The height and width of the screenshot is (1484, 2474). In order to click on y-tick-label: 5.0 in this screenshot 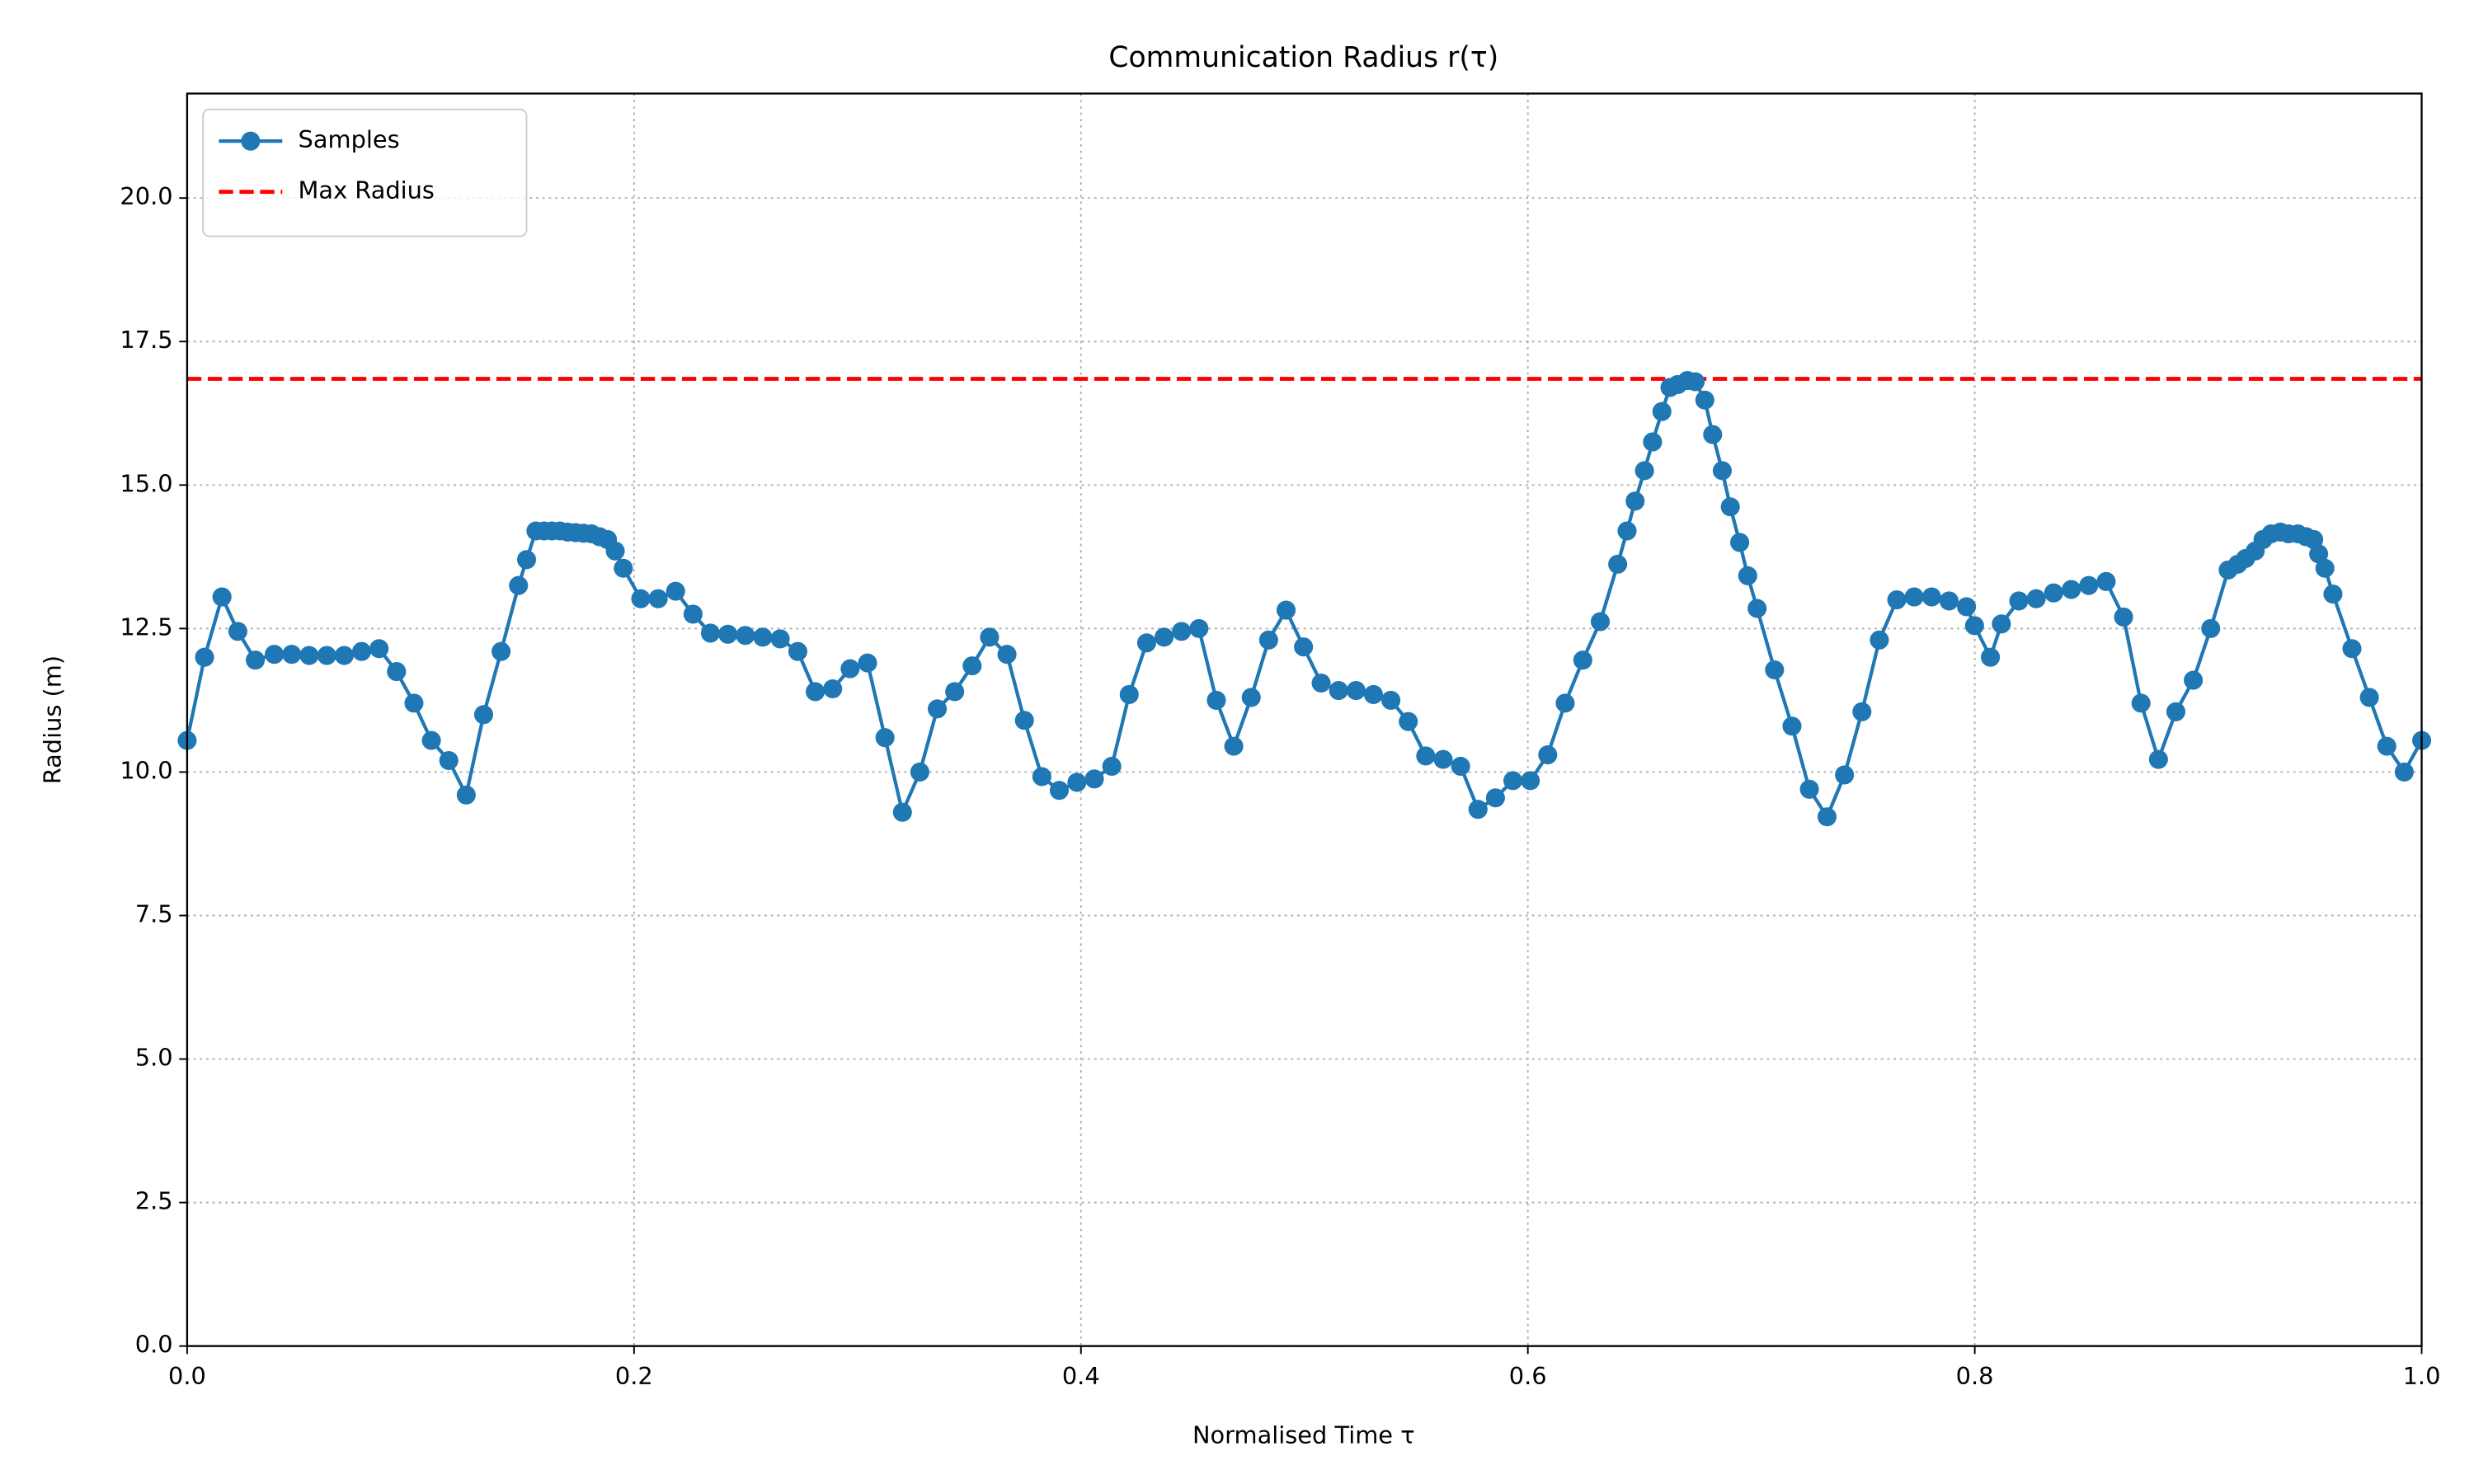, I will do `click(154, 1058)`.